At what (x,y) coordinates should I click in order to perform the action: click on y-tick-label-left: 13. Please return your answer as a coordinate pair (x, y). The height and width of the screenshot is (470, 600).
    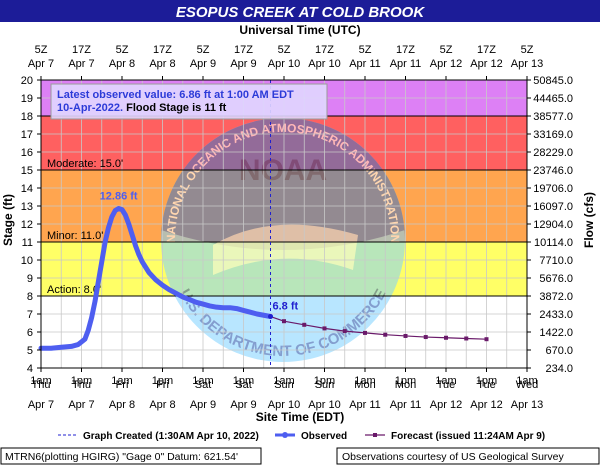
    Looking at the image, I should click on (27, 207).